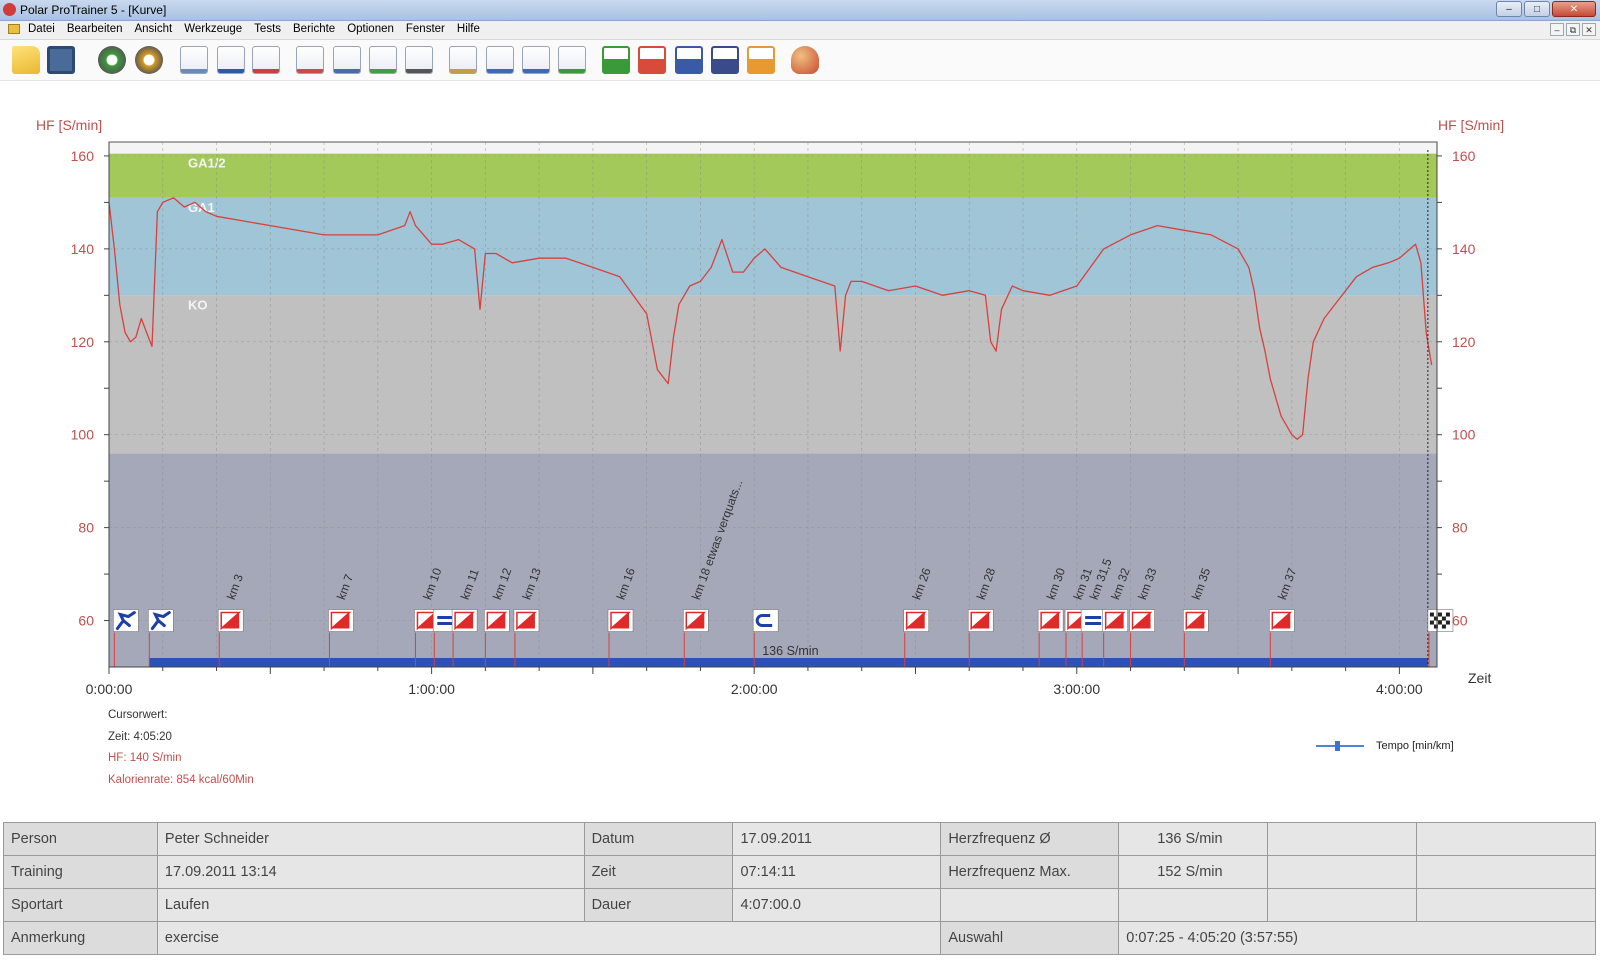  Describe the element at coordinates (658, 872) in the screenshot. I see `zeit-label: Zeit` at that location.